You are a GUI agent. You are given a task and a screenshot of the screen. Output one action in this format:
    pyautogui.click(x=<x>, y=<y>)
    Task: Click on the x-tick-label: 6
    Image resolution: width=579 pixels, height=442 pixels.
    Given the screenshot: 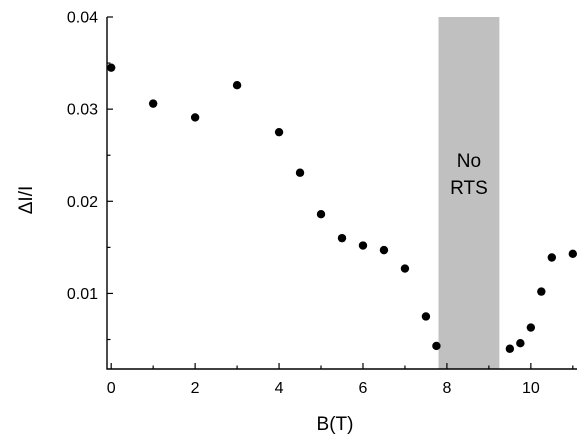 What is the action you would take?
    pyautogui.click(x=363, y=388)
    